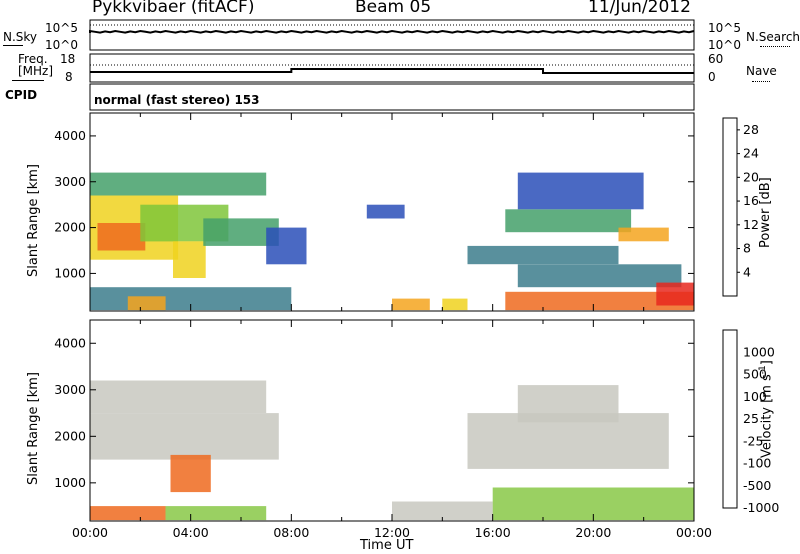  Describe the element at coordinates (751, 200) in the screenshot. I see `power-colorbar-label-3: 16` at that location.